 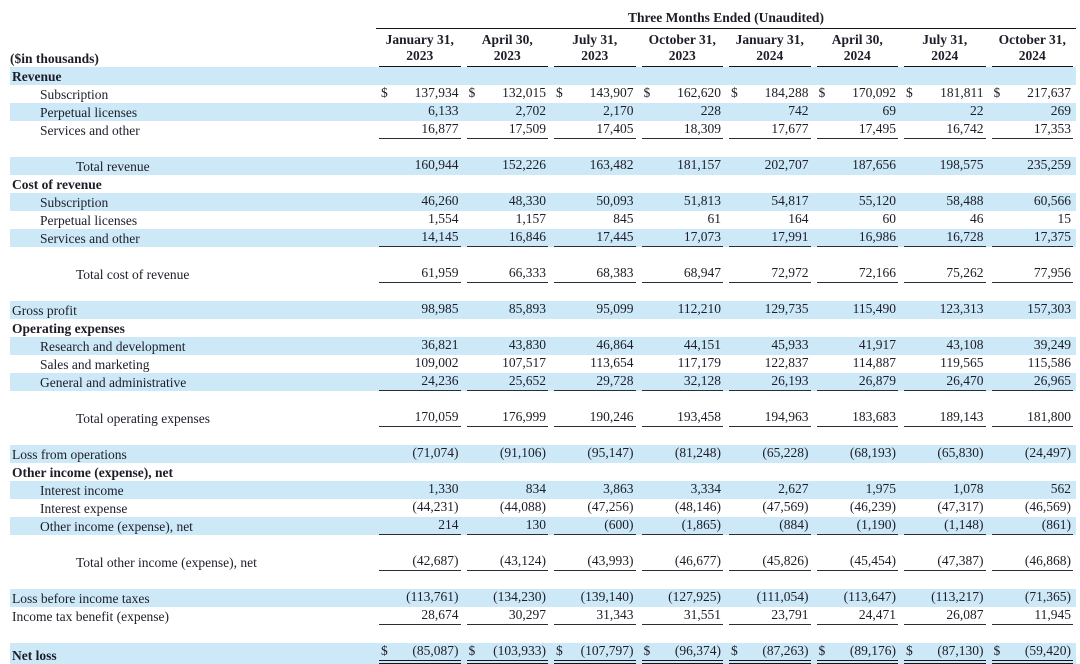 I want to click on value-cell: 107,517, so click(x=508, y=364).